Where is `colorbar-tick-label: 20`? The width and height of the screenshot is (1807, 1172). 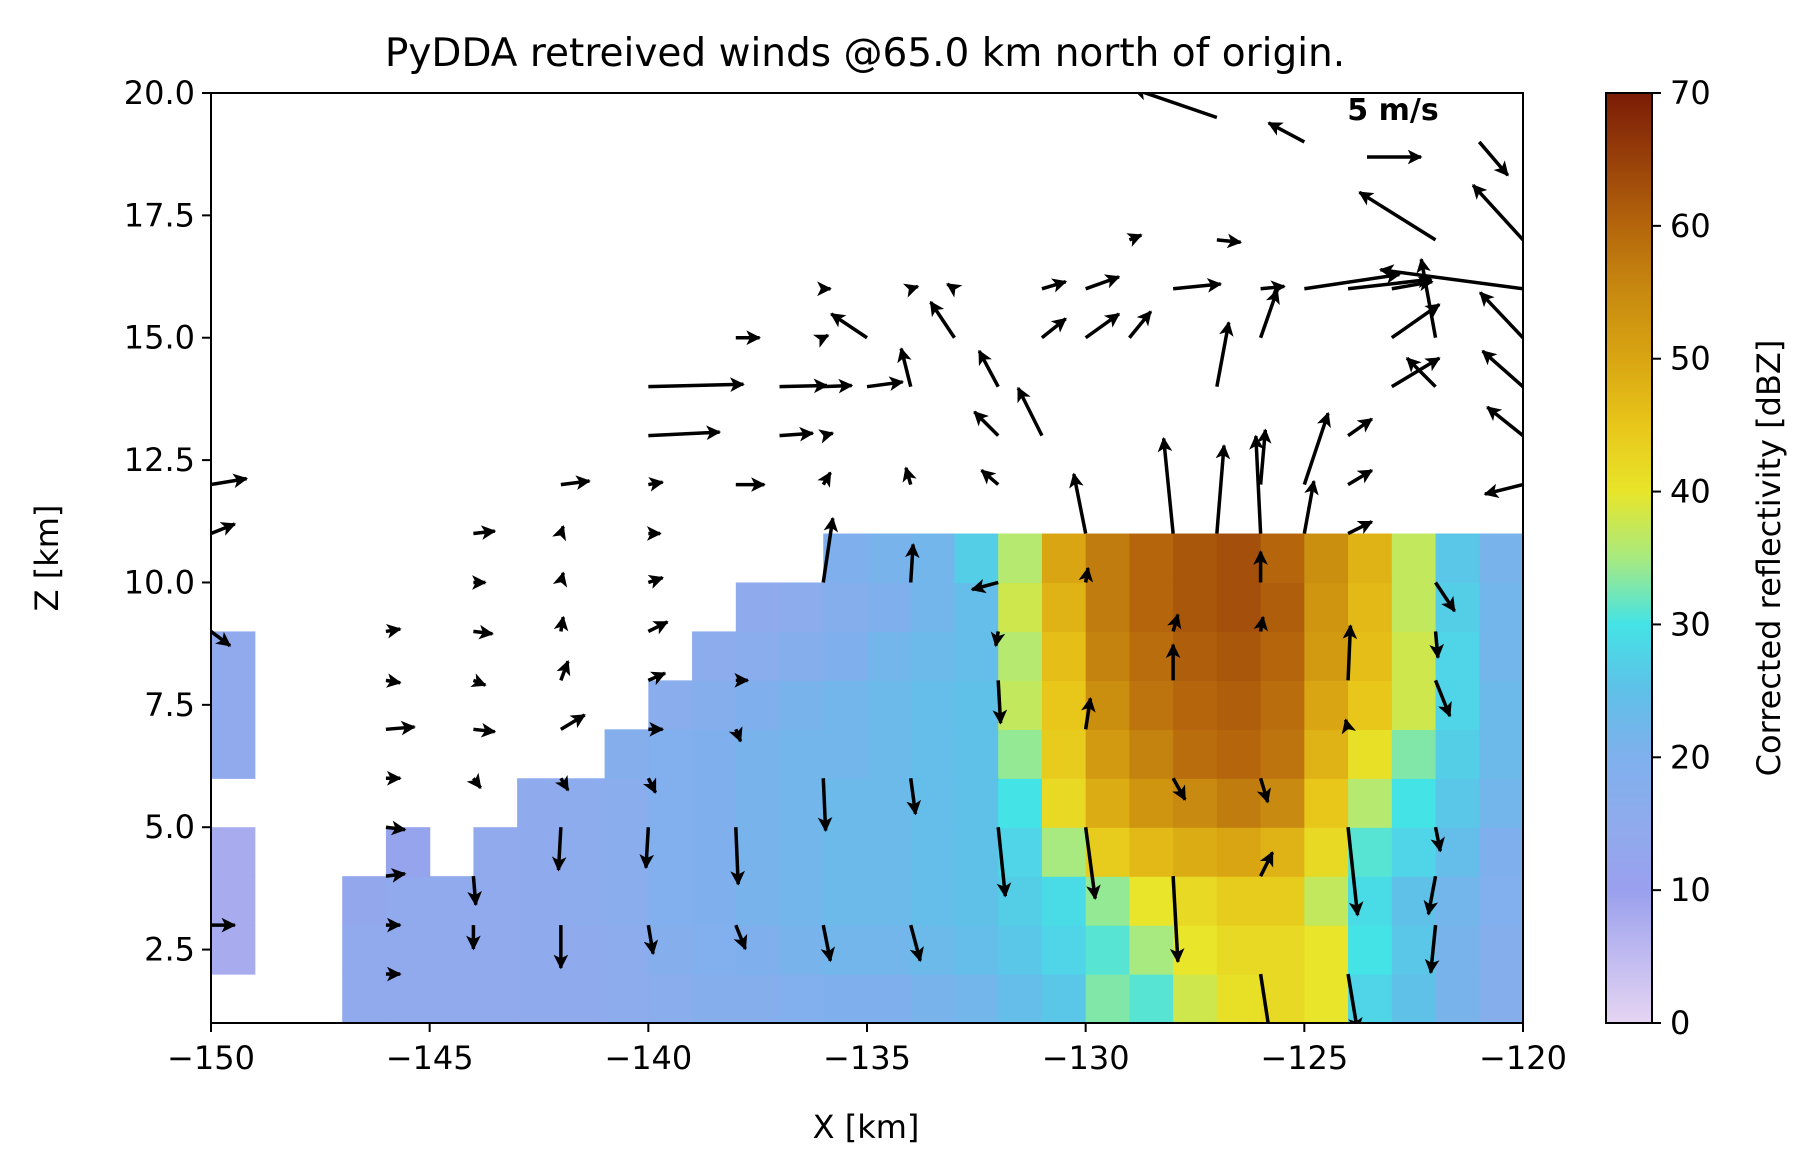
colorbar-tick-label: 20 is located at coordinates (1690, 757).